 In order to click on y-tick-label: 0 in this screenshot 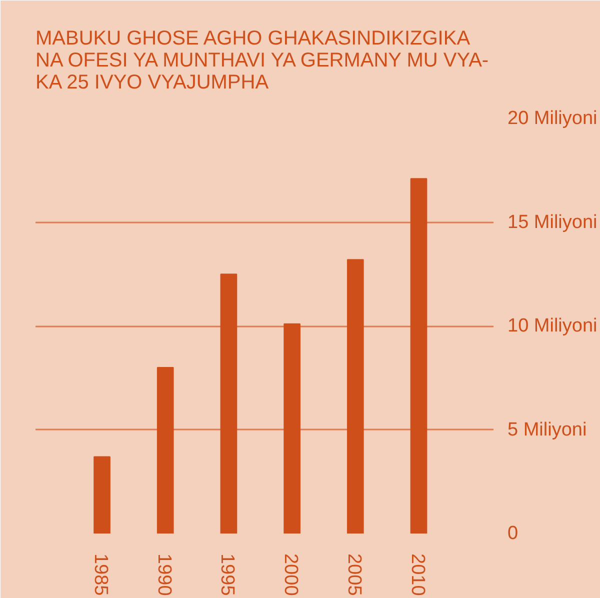, I will do `click(513, 533)`.